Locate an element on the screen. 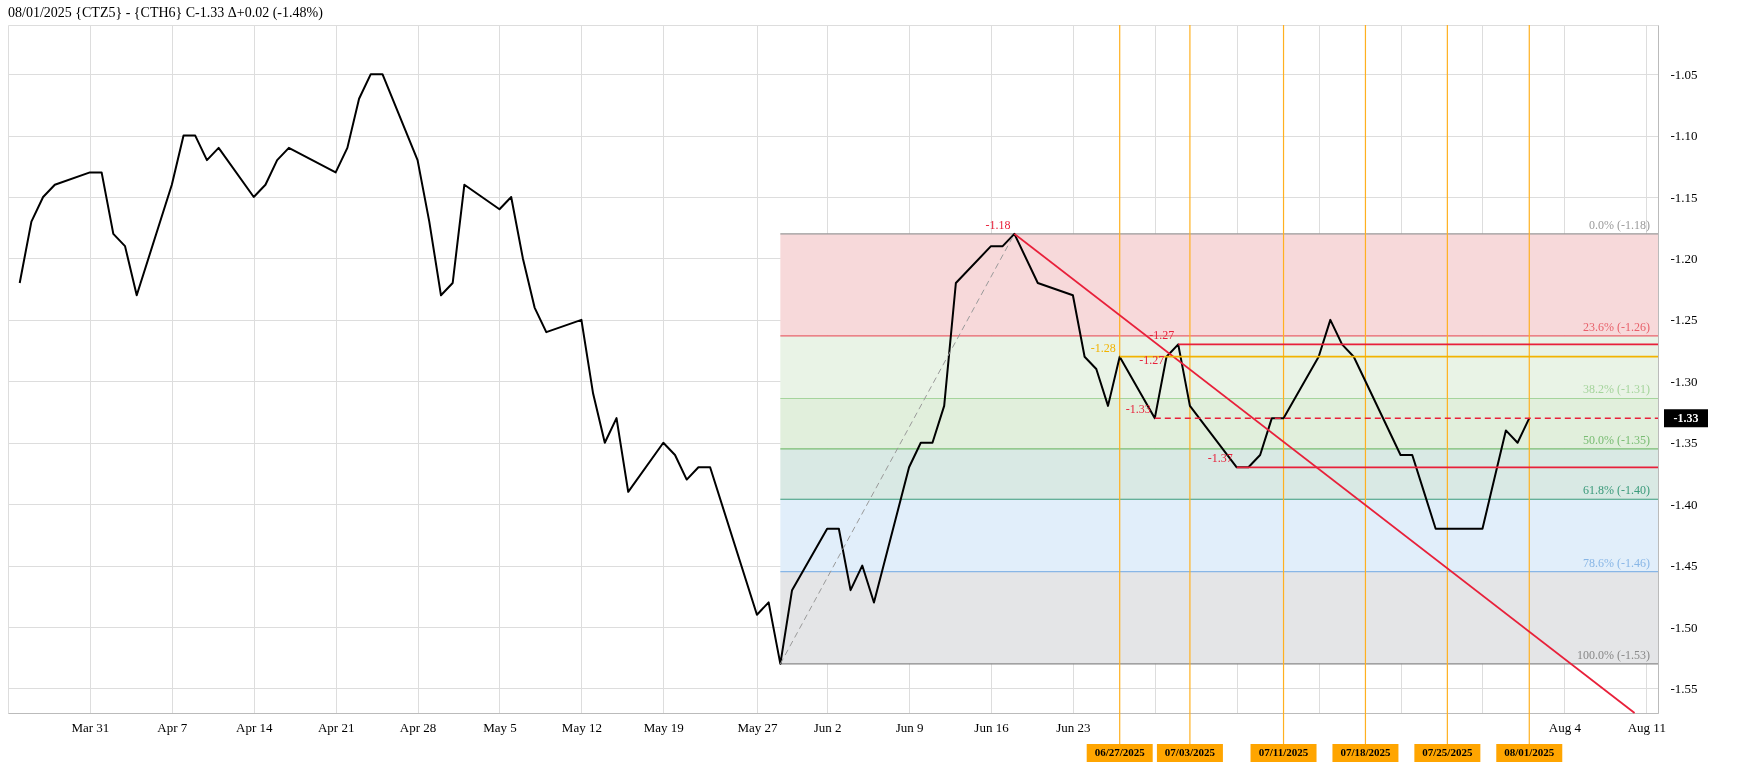 The image size is (1745, 780). x-tick-label: May 12 is located at coordinates (581, 727).